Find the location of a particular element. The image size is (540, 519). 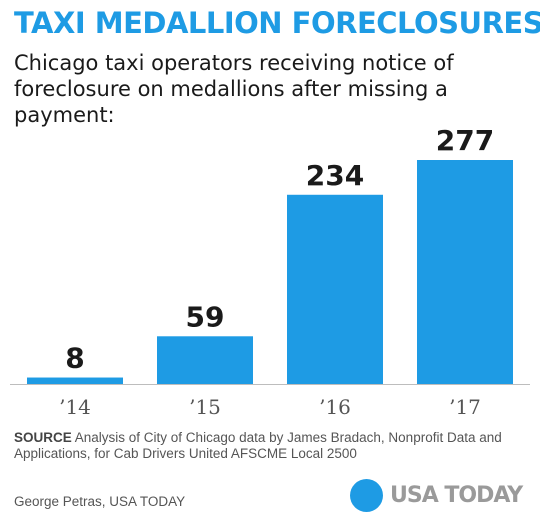

x-tick-label-3: ’17 is located at coordinates (465, 407).